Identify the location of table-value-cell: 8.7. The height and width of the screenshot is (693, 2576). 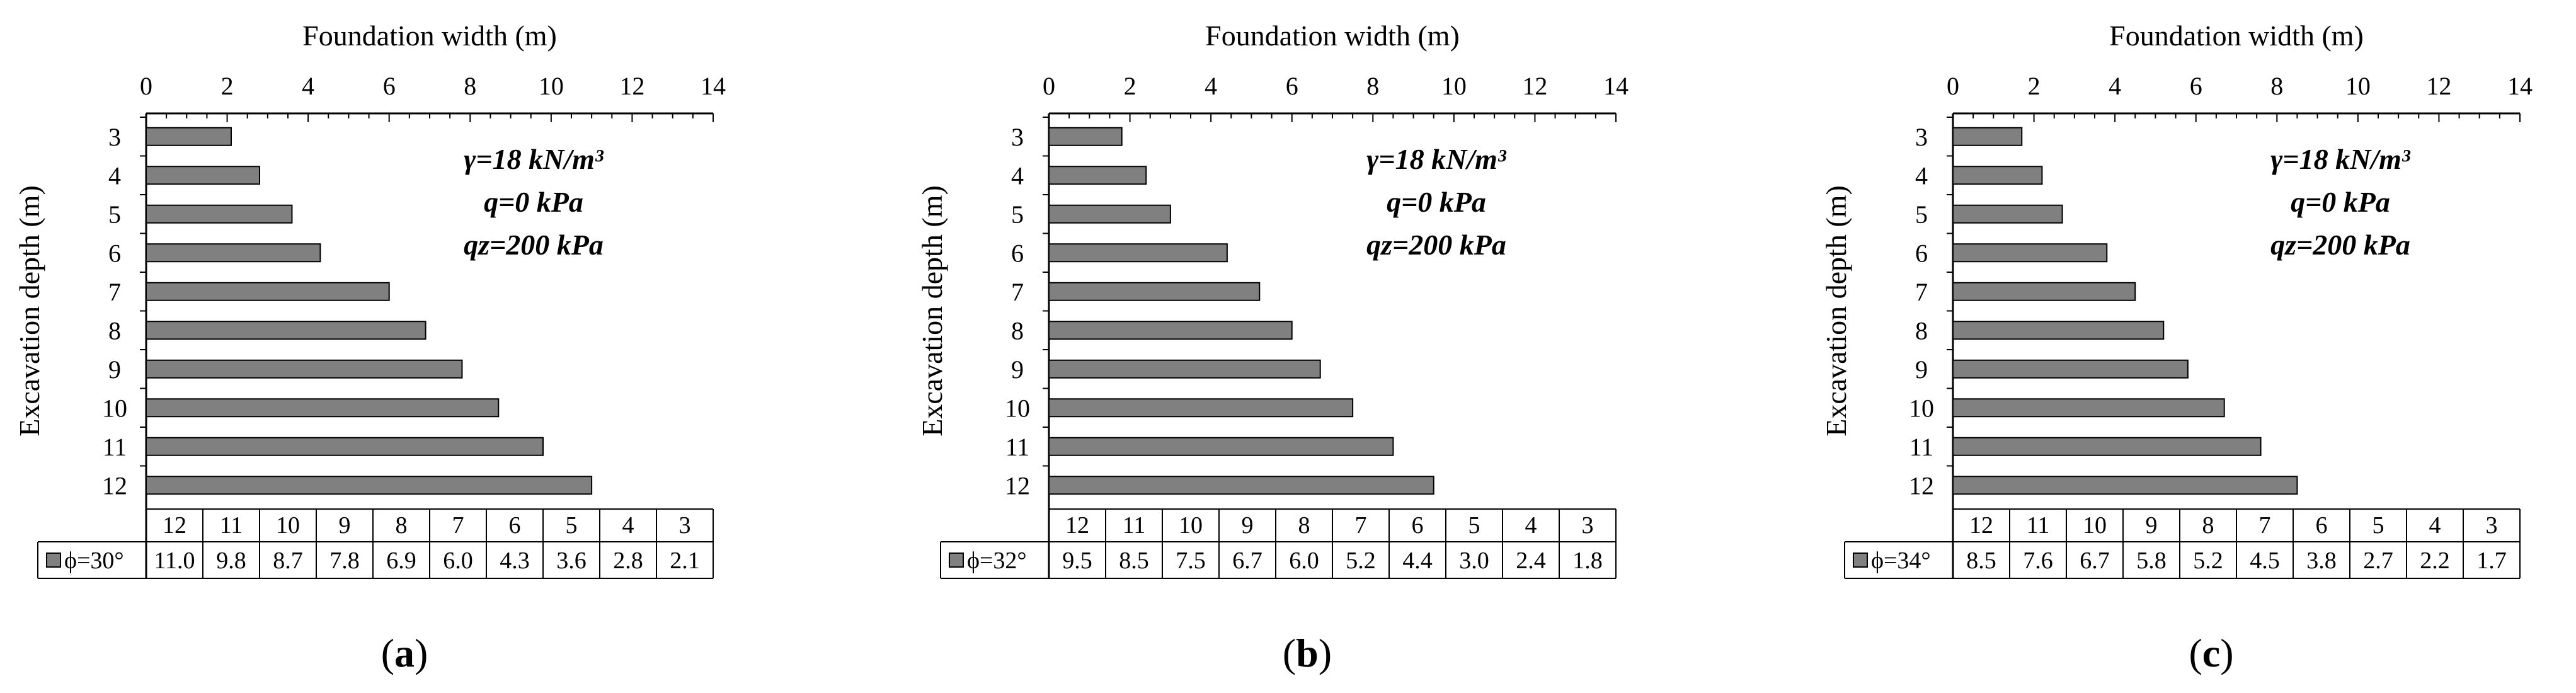
(288, 560).